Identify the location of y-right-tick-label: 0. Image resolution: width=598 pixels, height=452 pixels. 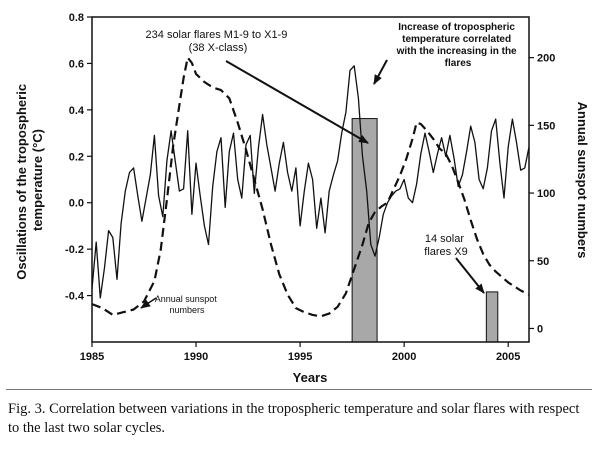
(540, 329).